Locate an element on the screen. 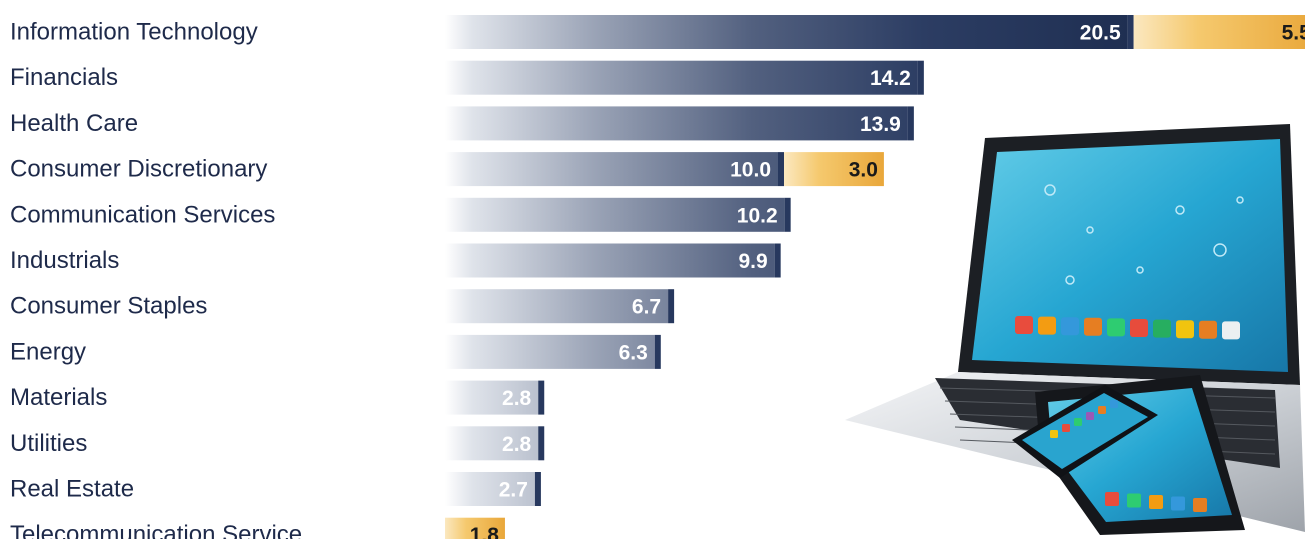 The height and width of the screenshot is (539, 1305). bar-value-label: 6.3 is located at coordinates (633, 352).